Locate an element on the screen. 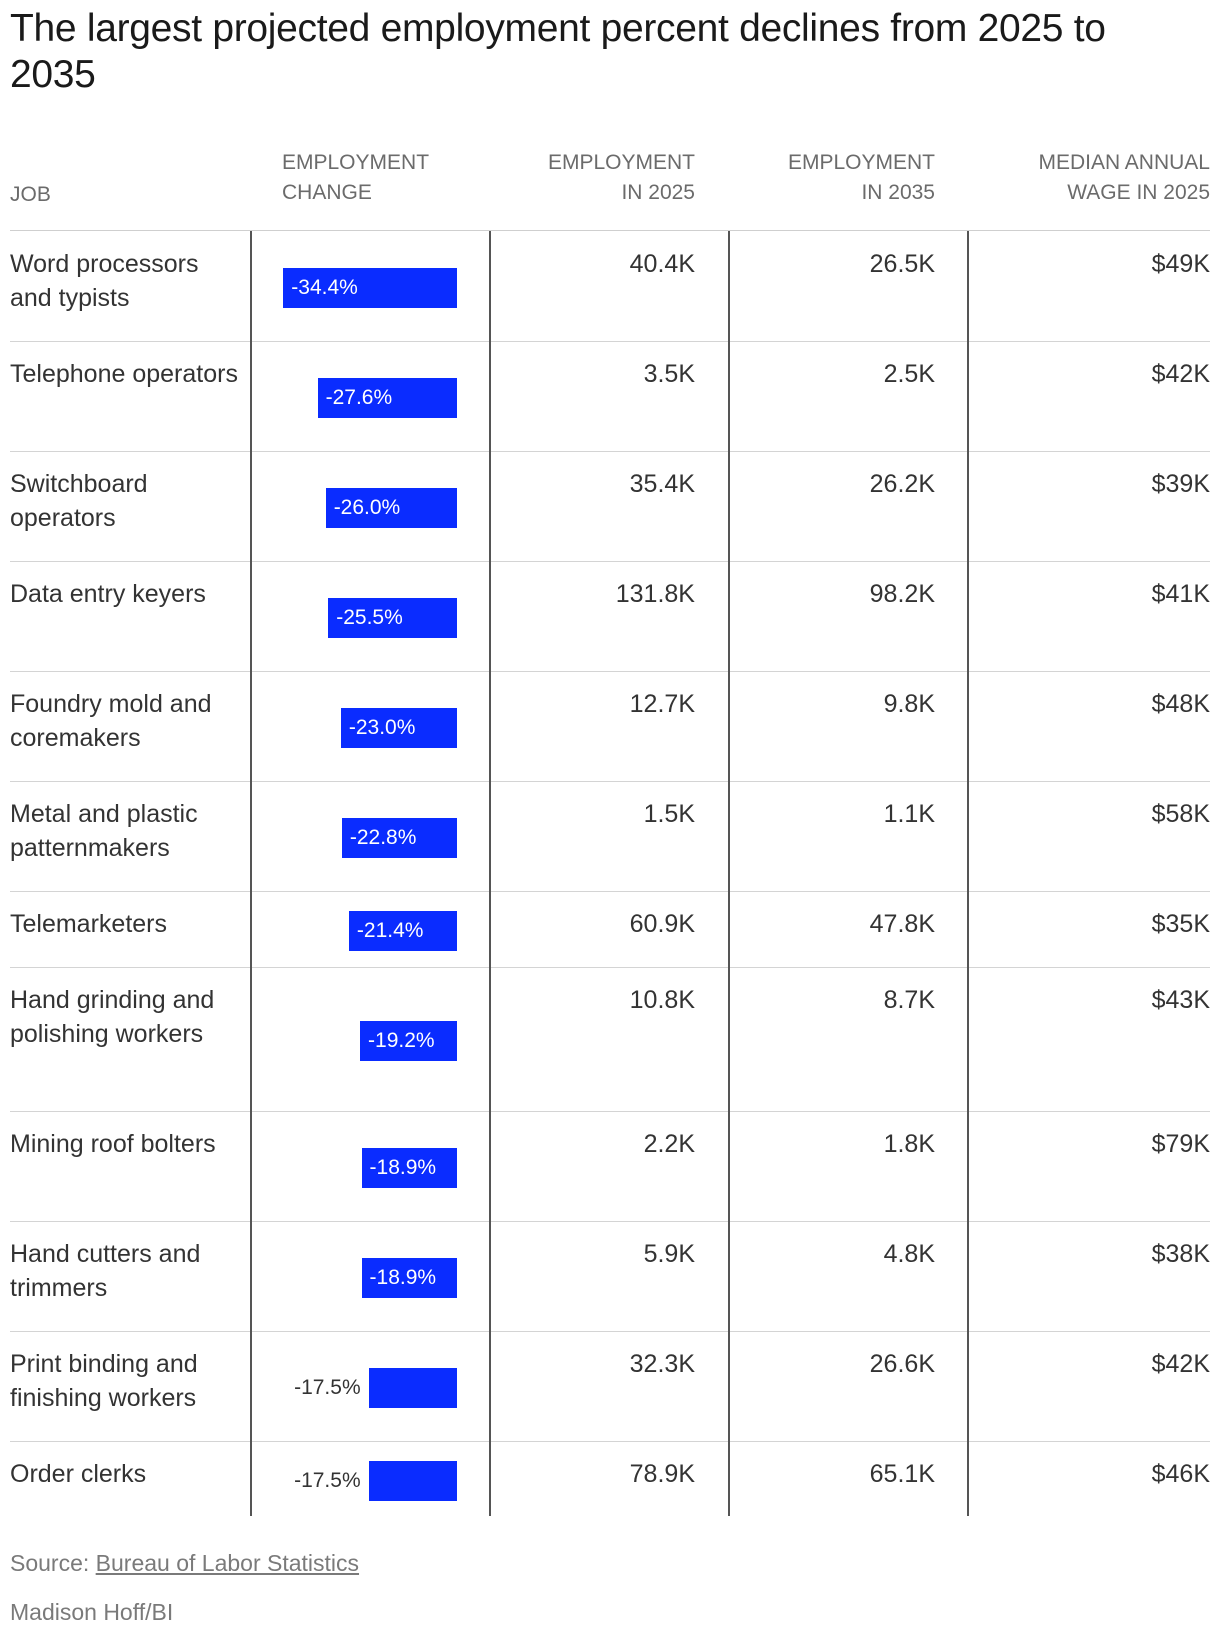  employment-2025: 32.3K is located at coordinates (662, 1364).